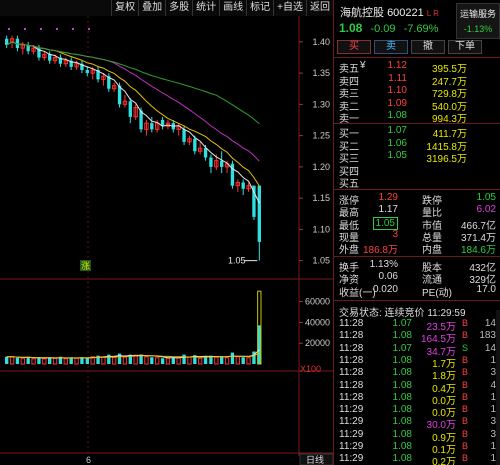  Describe the element at coordinates (498, 387) in the screenshot. I see `tick-scrollbar` at that location.